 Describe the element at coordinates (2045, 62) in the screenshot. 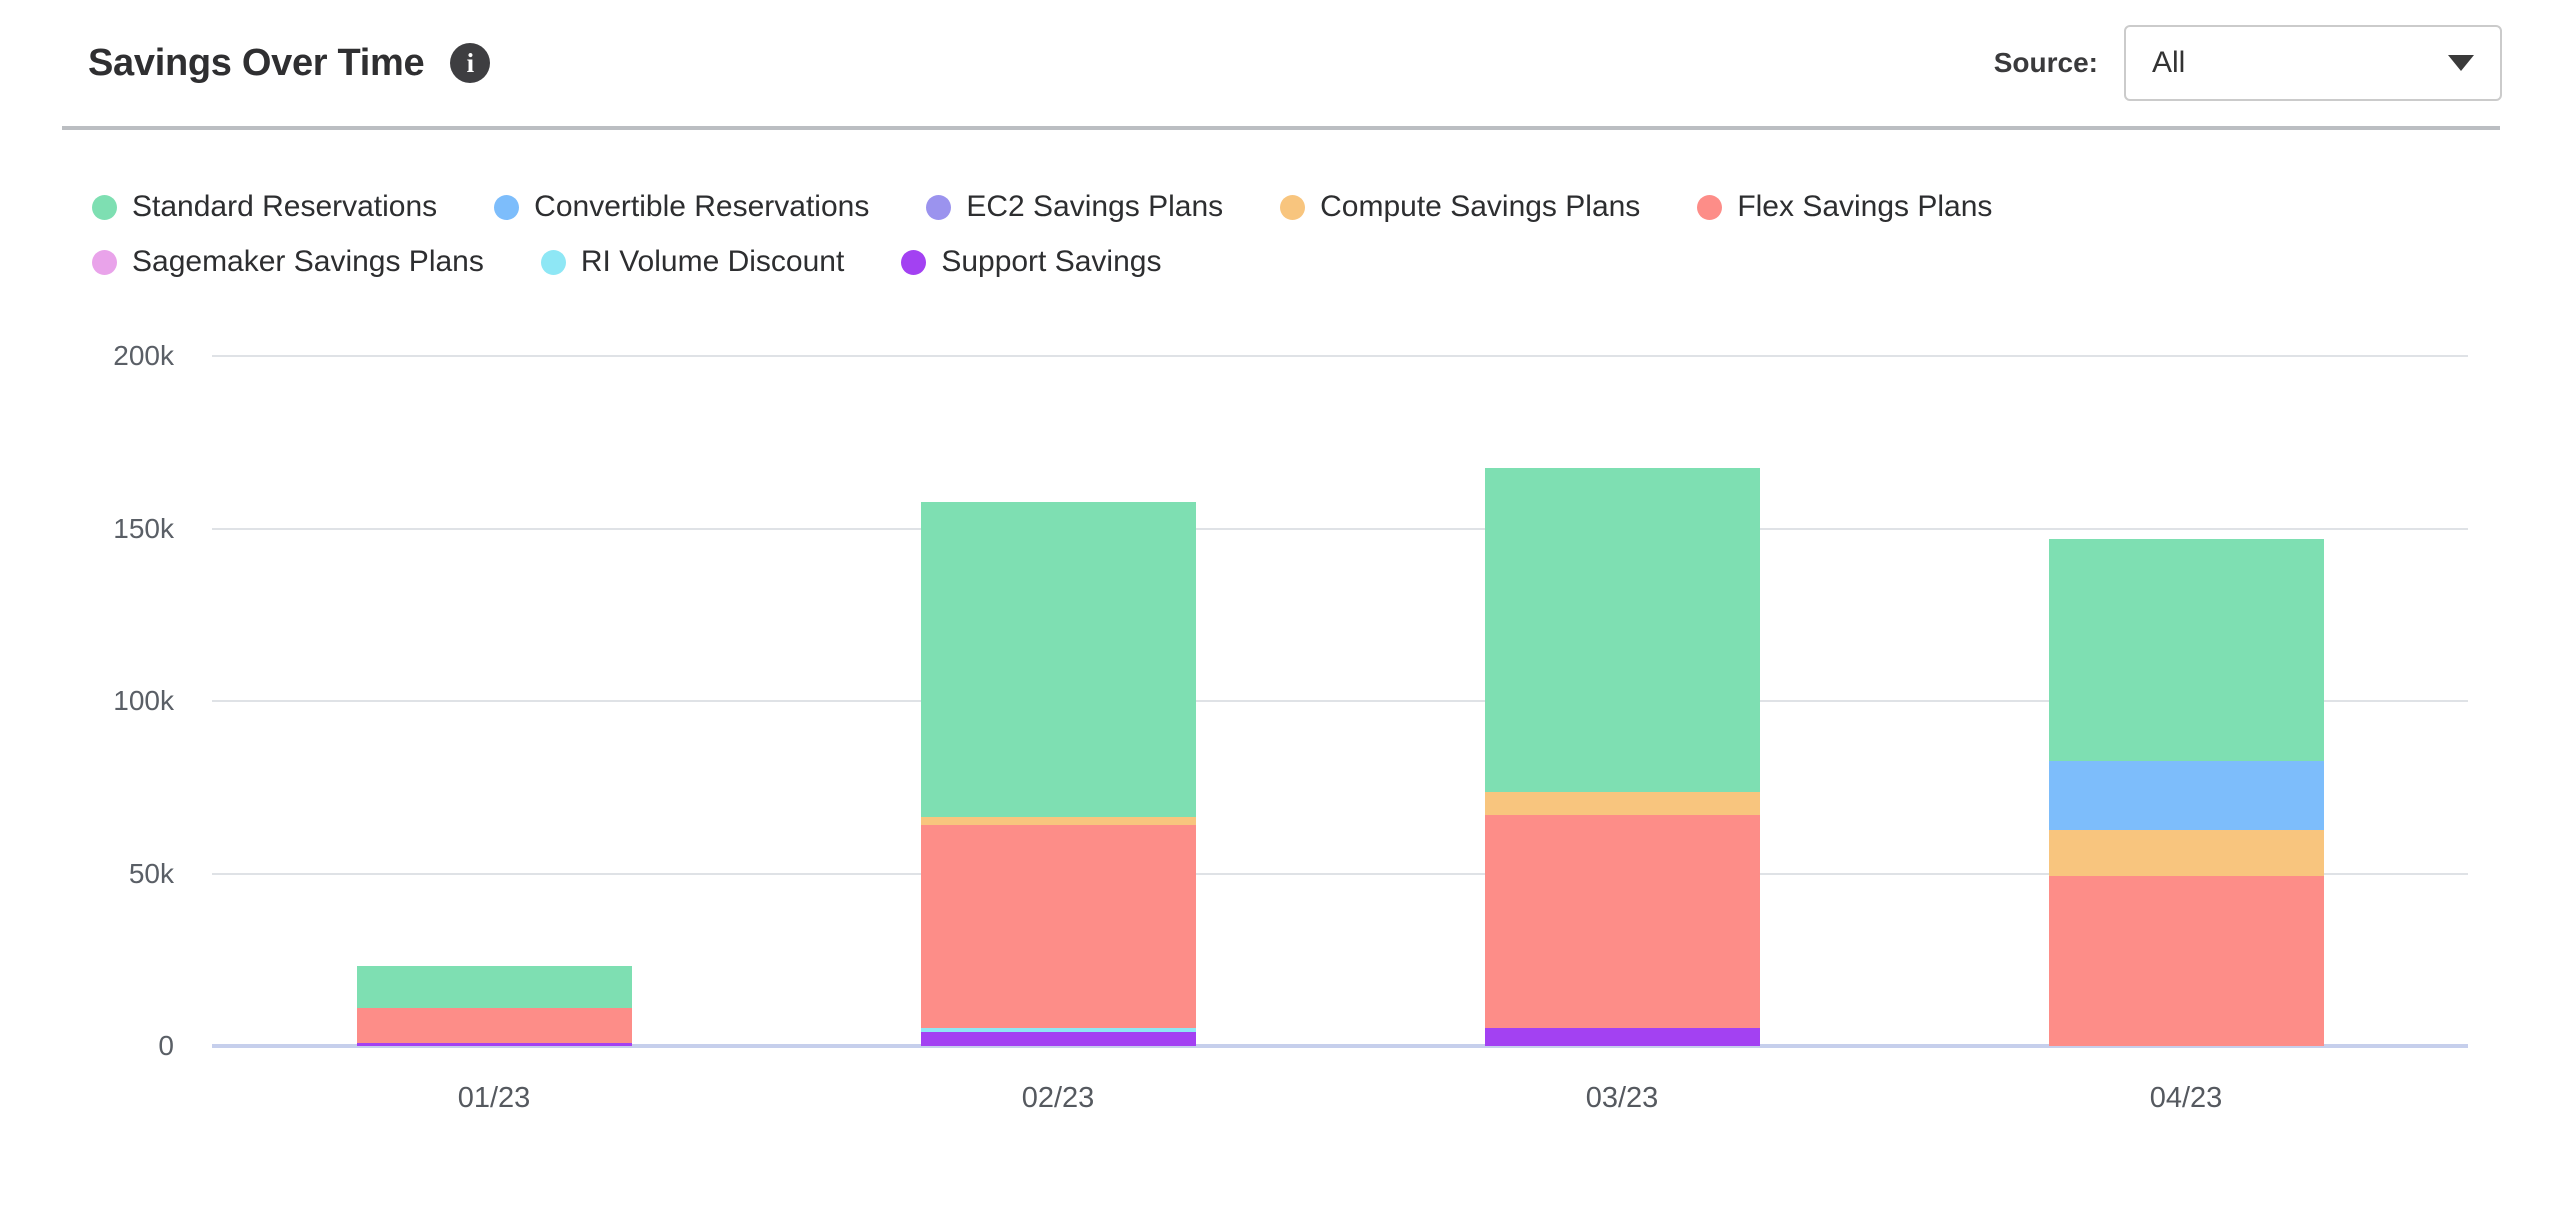

I see `source-label: Source:` at that location.